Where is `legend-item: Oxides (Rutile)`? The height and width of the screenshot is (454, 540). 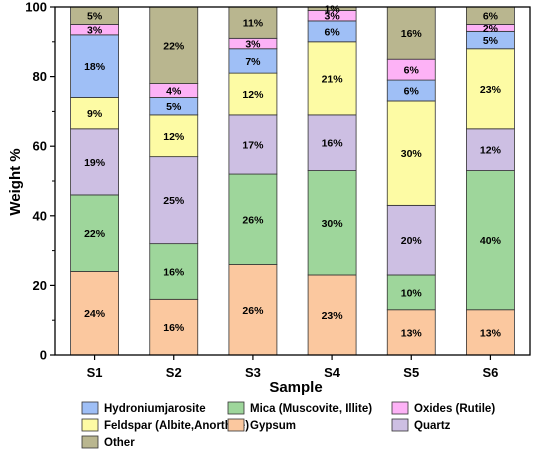
legend-item: Oxides (Rutile) is located at coordinates (443, 408).